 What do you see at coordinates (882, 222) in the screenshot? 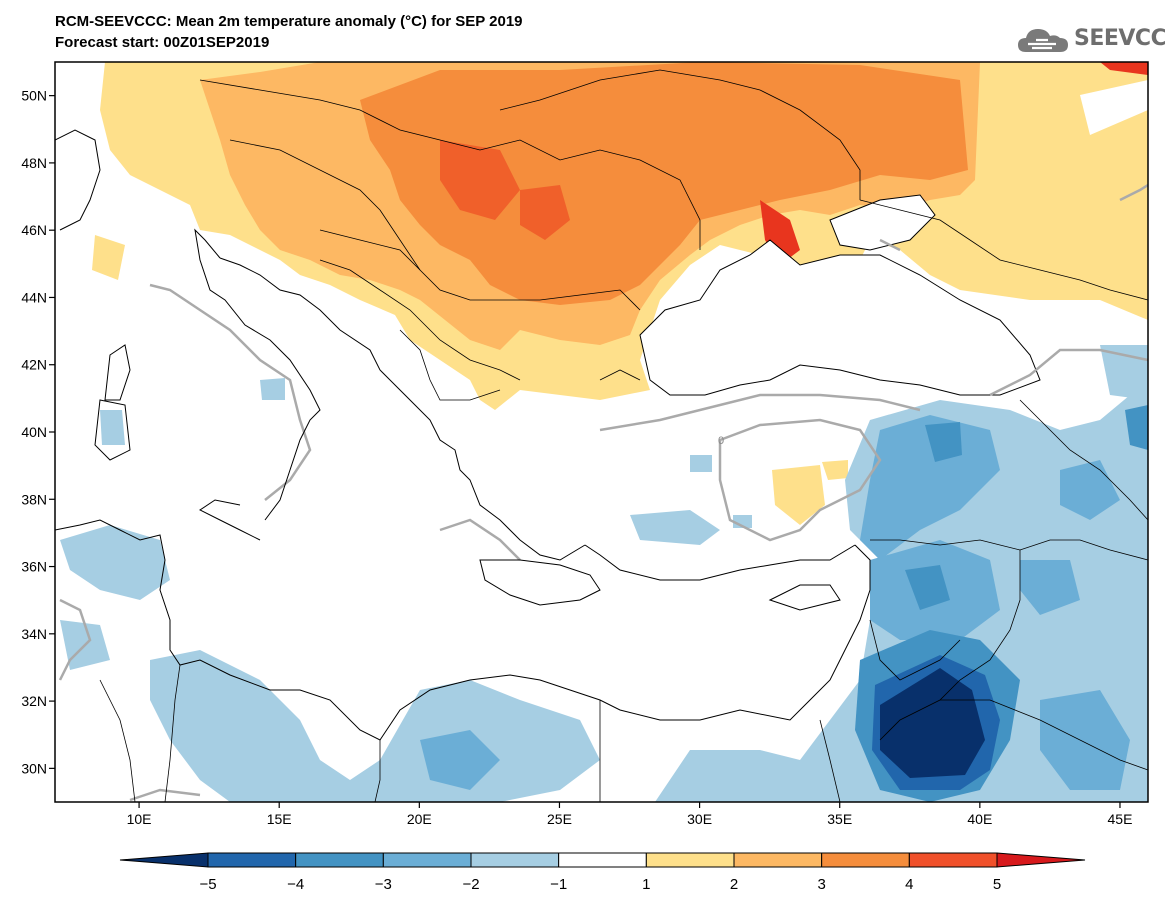
I see `sea-of-azov` at bounding box center [882, 222].